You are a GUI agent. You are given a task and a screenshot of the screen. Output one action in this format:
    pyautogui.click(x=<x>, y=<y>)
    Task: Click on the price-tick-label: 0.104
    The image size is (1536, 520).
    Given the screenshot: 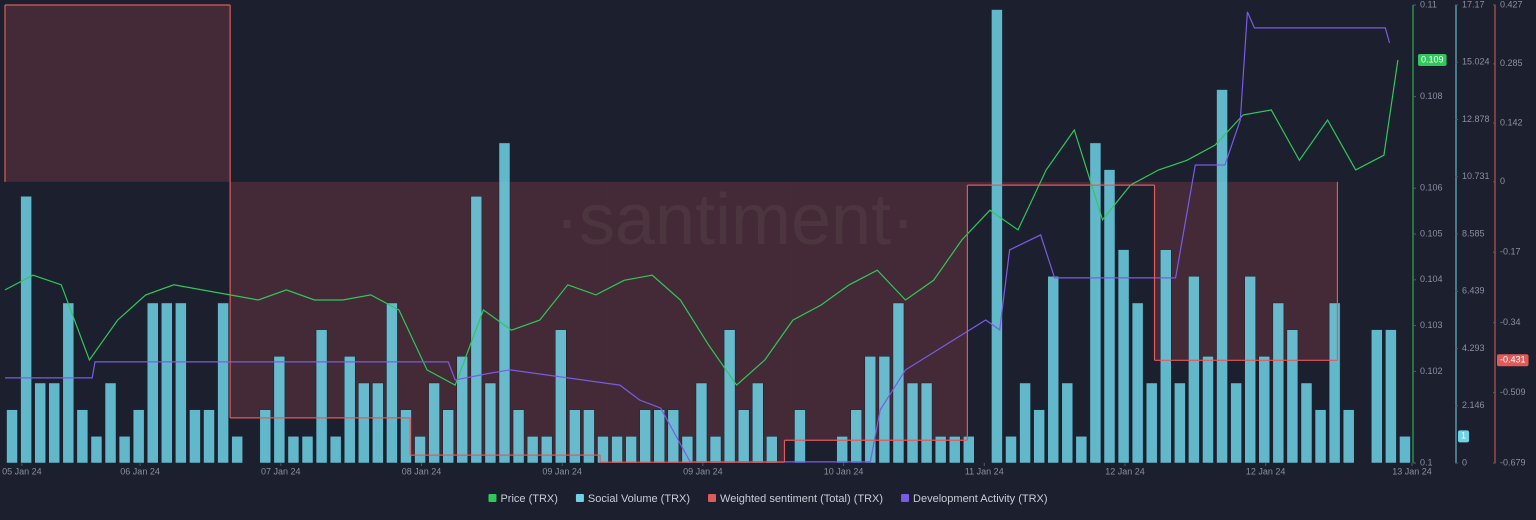 What is the action you would take?
    pyautogui.click(x=1431, y=279)
    